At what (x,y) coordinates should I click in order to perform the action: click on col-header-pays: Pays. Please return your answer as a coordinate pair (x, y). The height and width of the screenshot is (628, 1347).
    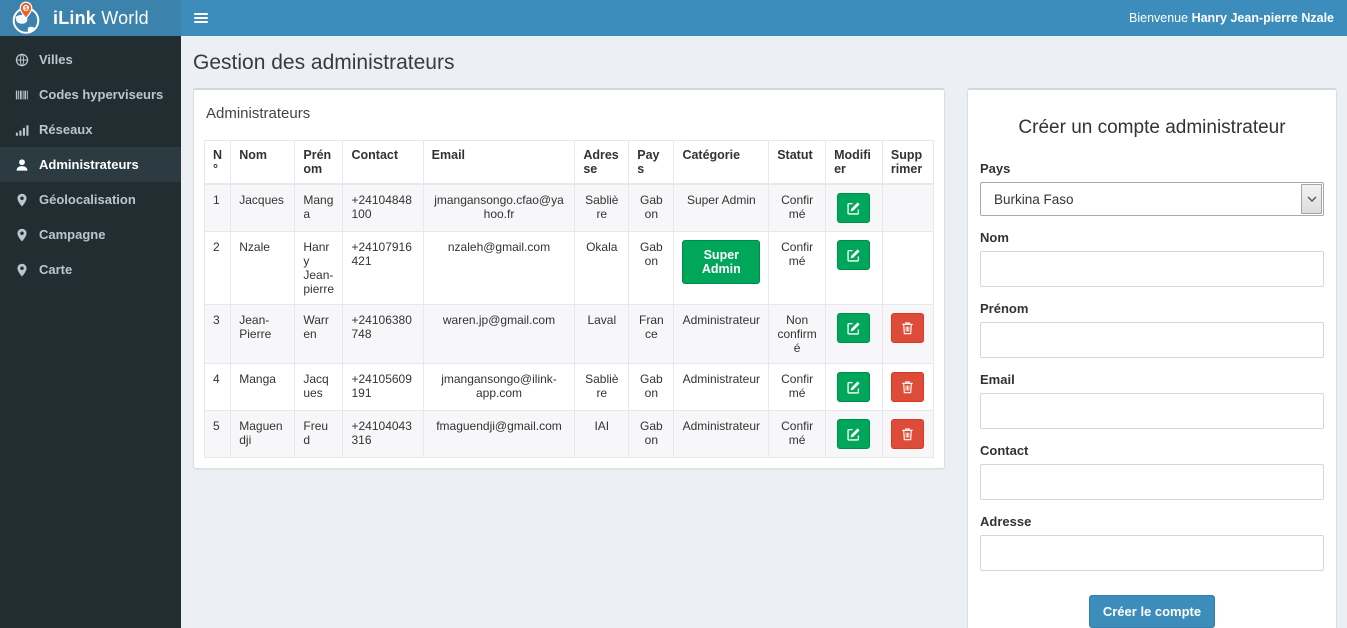
    Looking at the image, I should click on (651, 162).